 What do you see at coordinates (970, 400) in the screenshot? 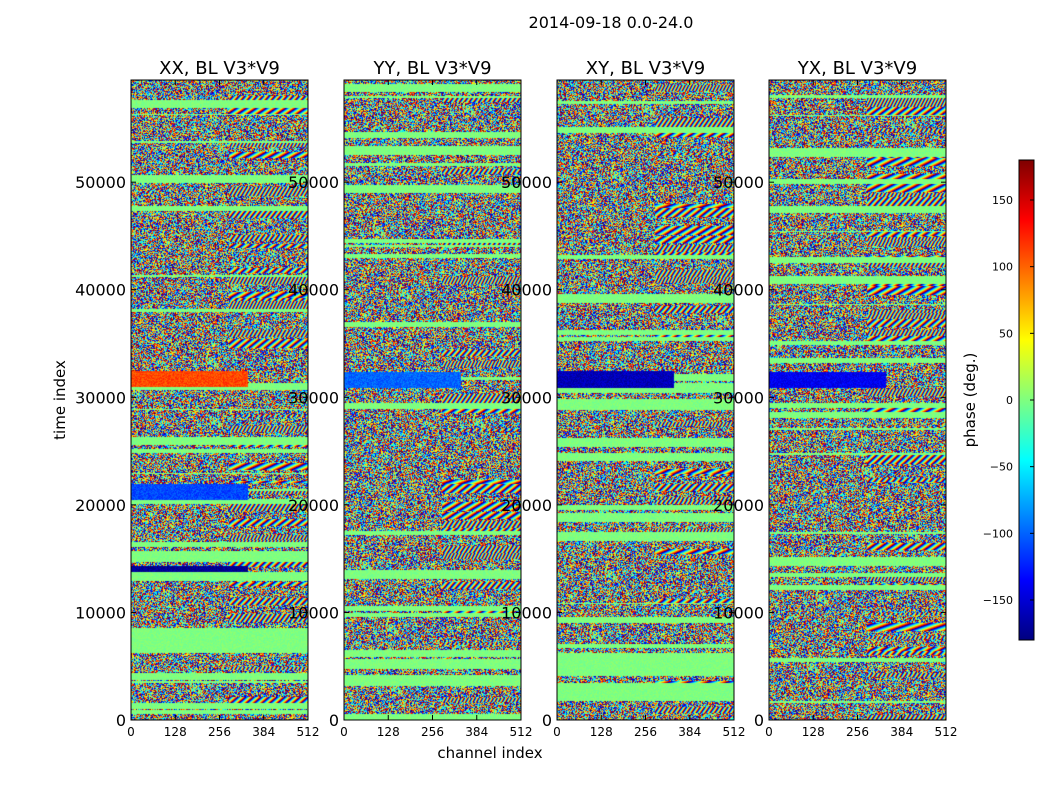
I see `colorbar-label: phase (deg.)` at bounding box center [970, 400].